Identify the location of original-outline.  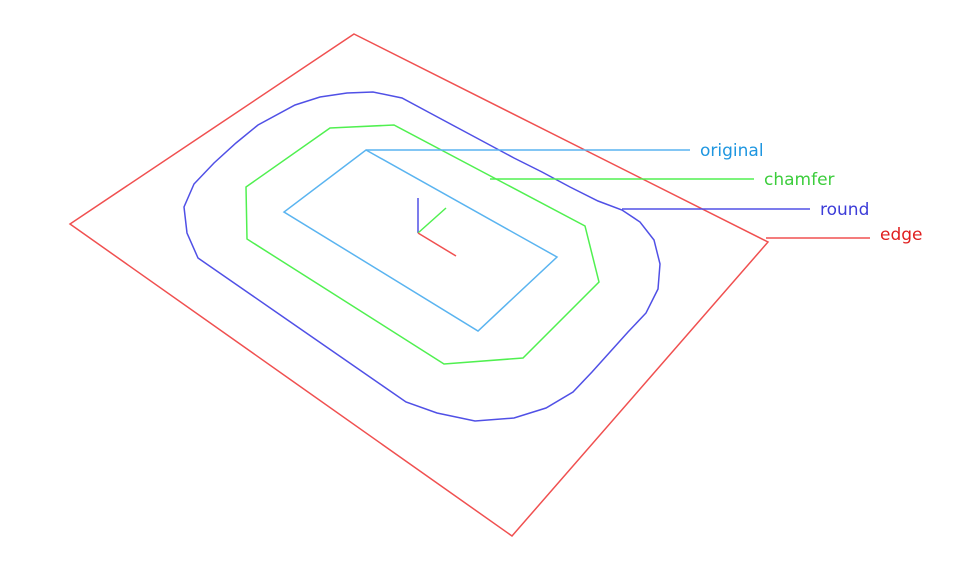
(420, 240).